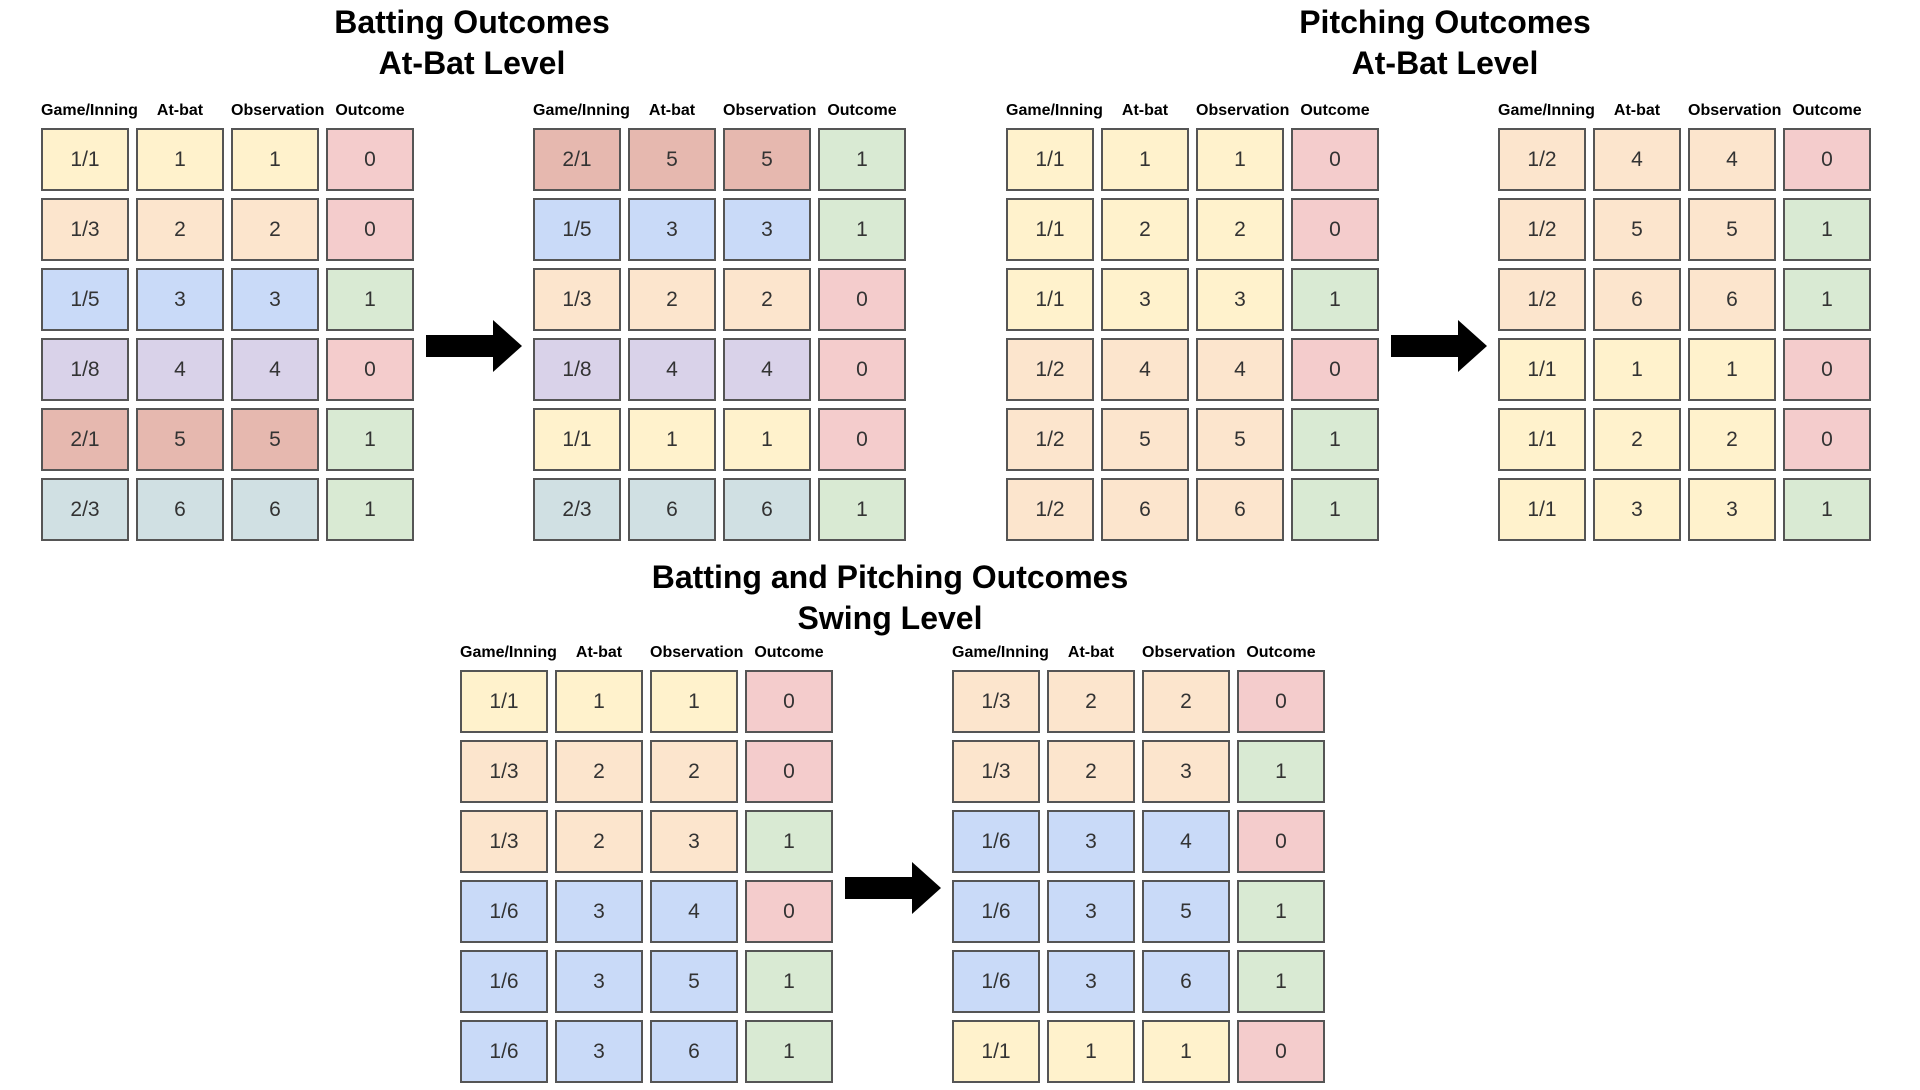 Image resolution: width=1920 pixels, height=1090 pixels. What do you see at coordinates (1445, 43) in the screenshot?
I see `pitching-at-bat-title: Pitching Outcomes At-Bat Level` at bounding box center [1445, 43].